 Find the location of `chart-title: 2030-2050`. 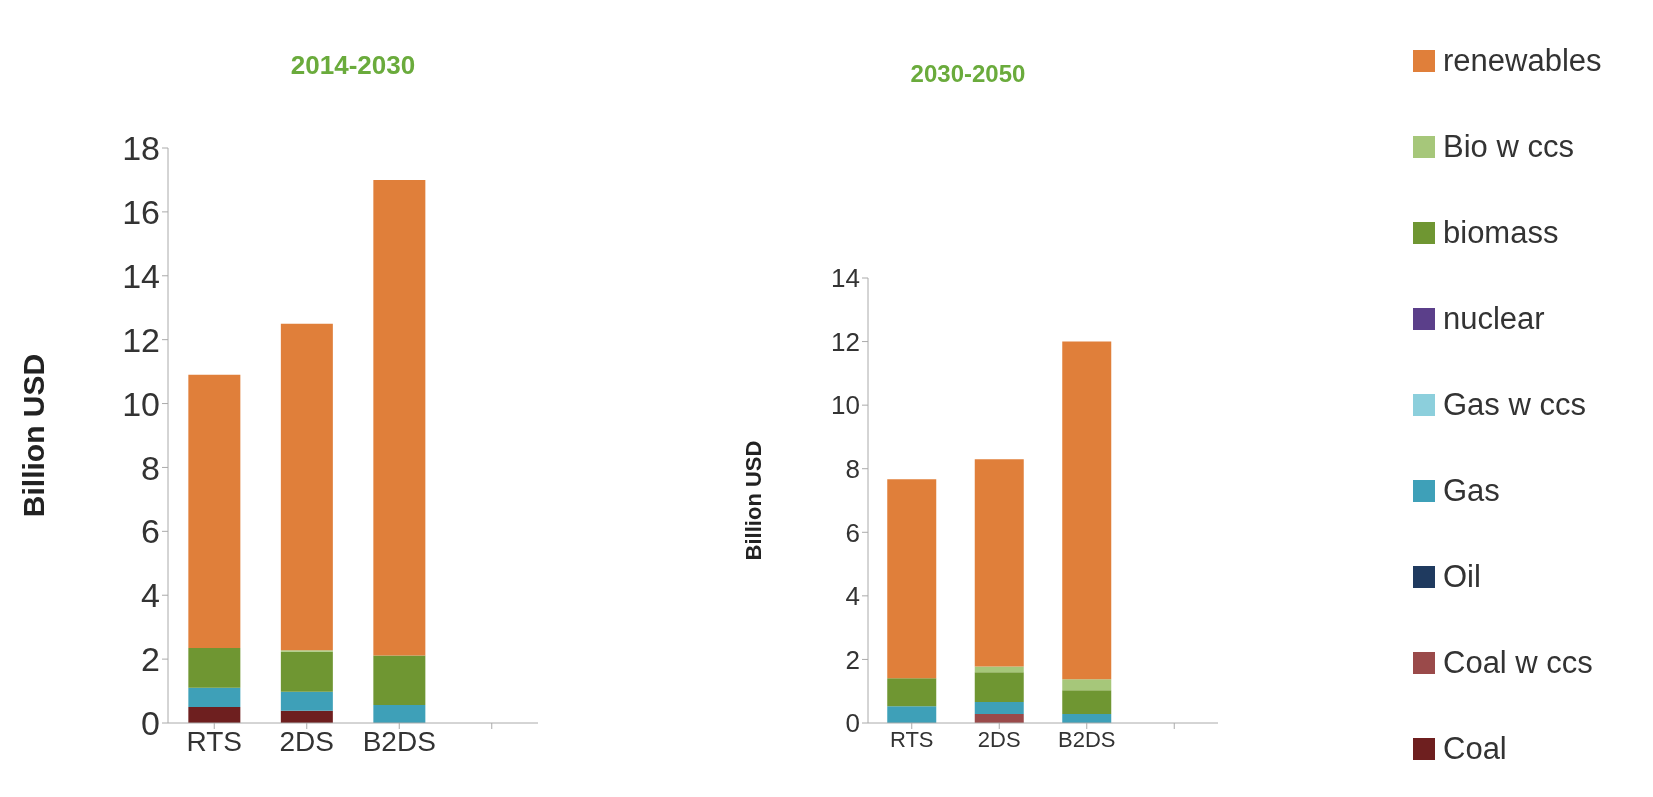

chart-title: 2030-2050 is located at coordinates (968, 74).